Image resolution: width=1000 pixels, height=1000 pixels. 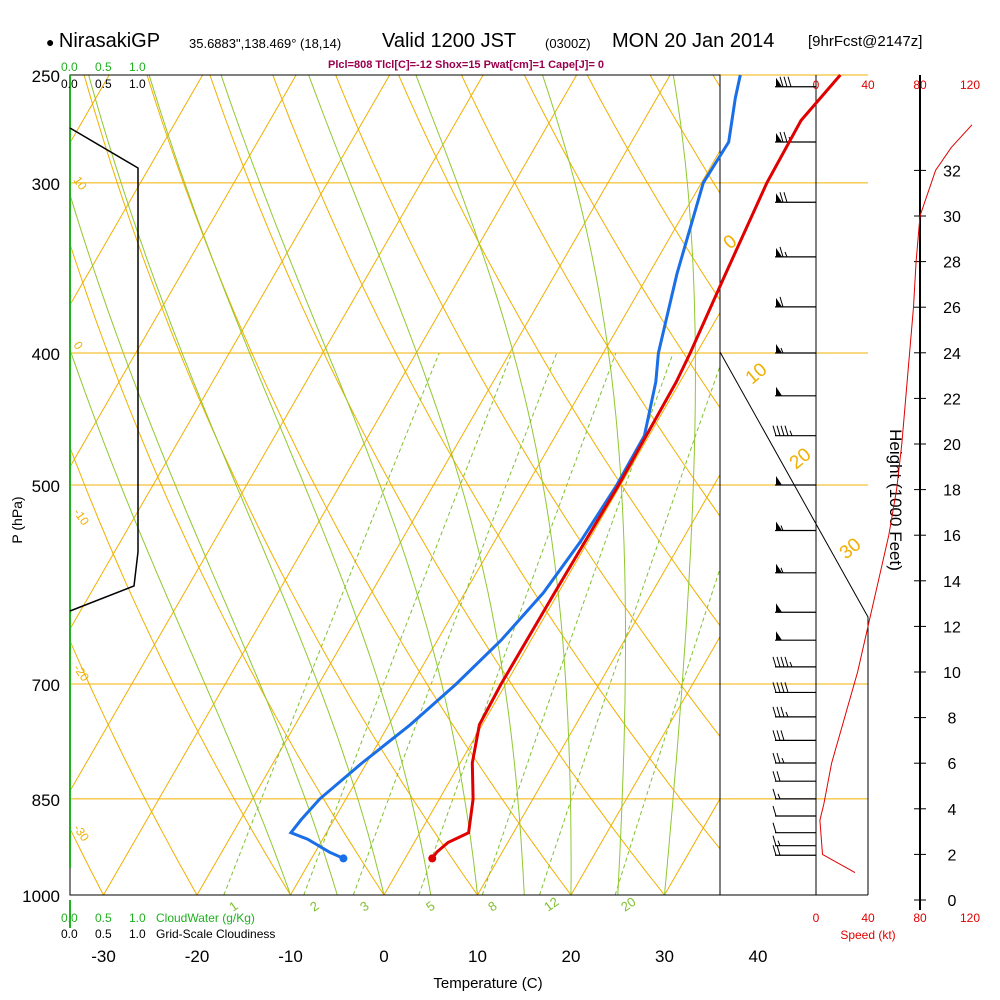 I want to click on height-tick-label: 0, so click(x=952, y=901).